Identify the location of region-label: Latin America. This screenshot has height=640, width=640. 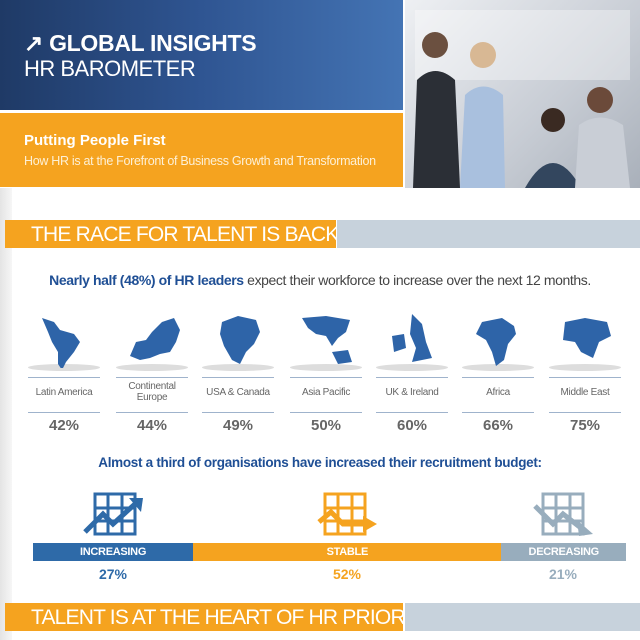
(64, 392).